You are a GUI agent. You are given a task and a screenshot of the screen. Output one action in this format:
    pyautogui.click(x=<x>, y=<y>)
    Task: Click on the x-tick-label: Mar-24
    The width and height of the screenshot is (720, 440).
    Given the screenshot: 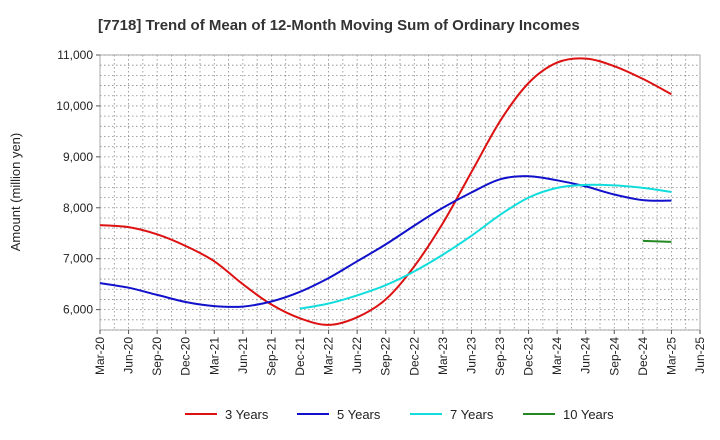 What is the action you would take?
    pyautogui.click(x=557, y=356)
    